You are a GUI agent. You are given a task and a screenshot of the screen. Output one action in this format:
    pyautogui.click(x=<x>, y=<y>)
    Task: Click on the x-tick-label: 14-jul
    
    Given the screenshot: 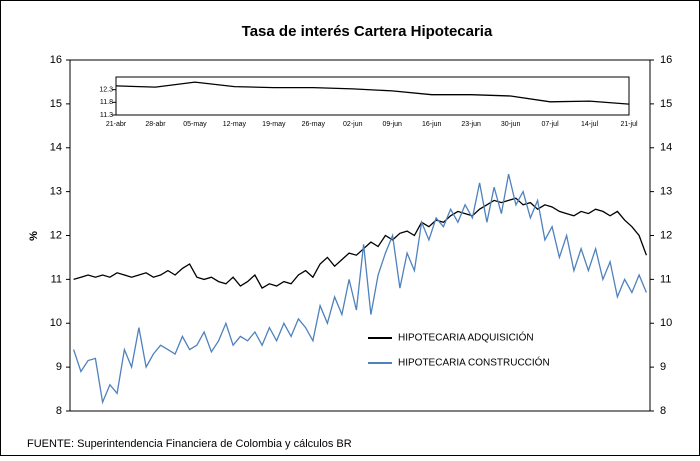 What is the action you would take?
    pyautogui.click(x=590, y=124)
    